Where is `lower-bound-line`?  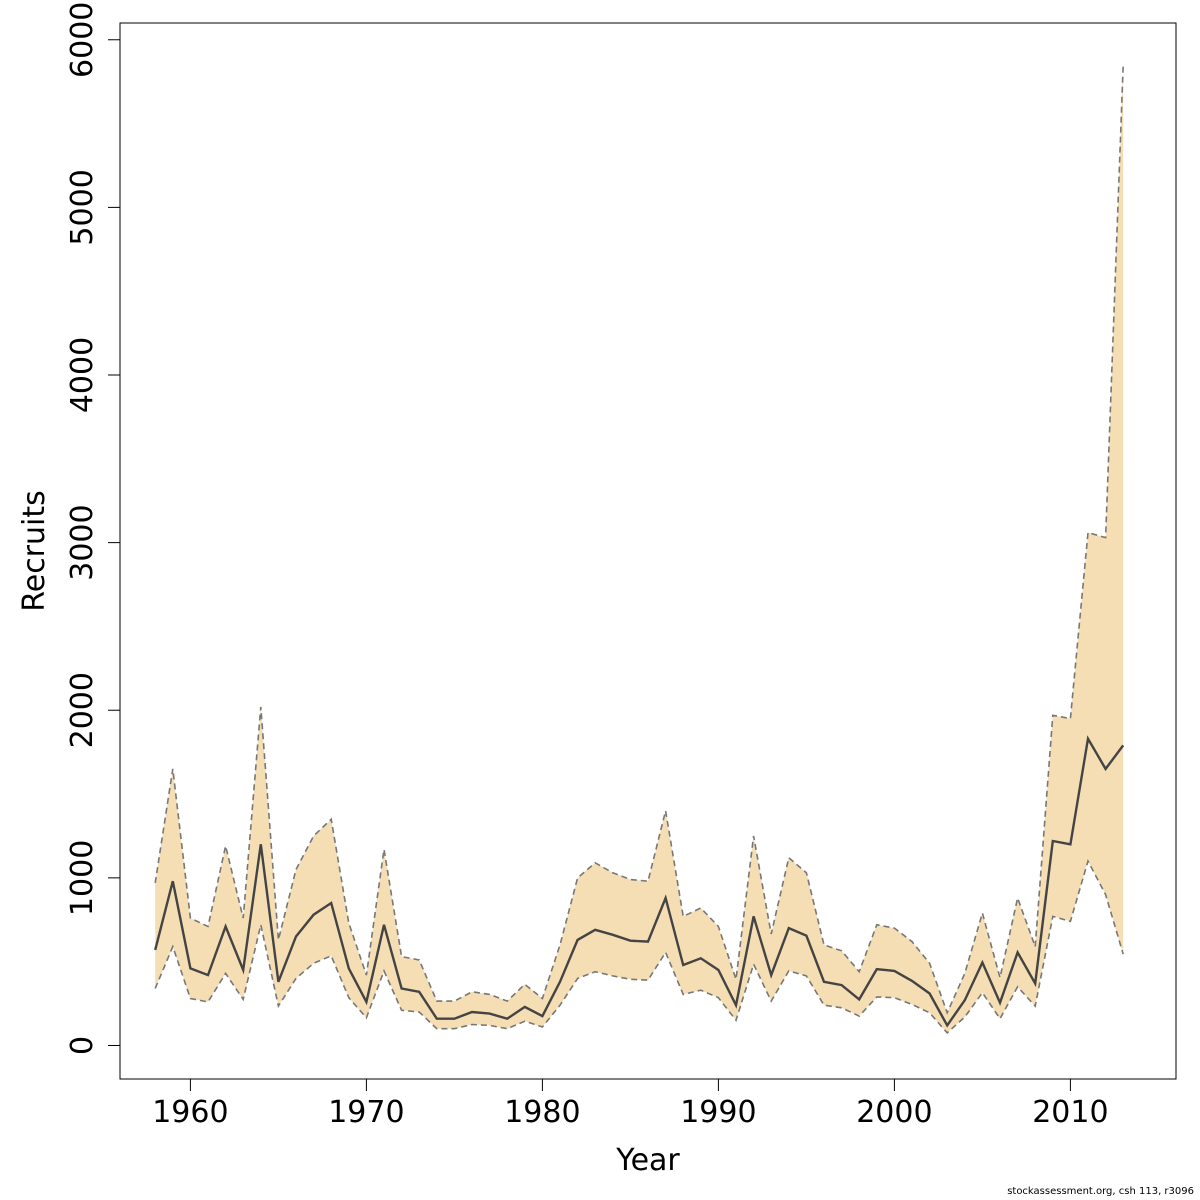 lower-bound-line is located at coordinates (639, 946).